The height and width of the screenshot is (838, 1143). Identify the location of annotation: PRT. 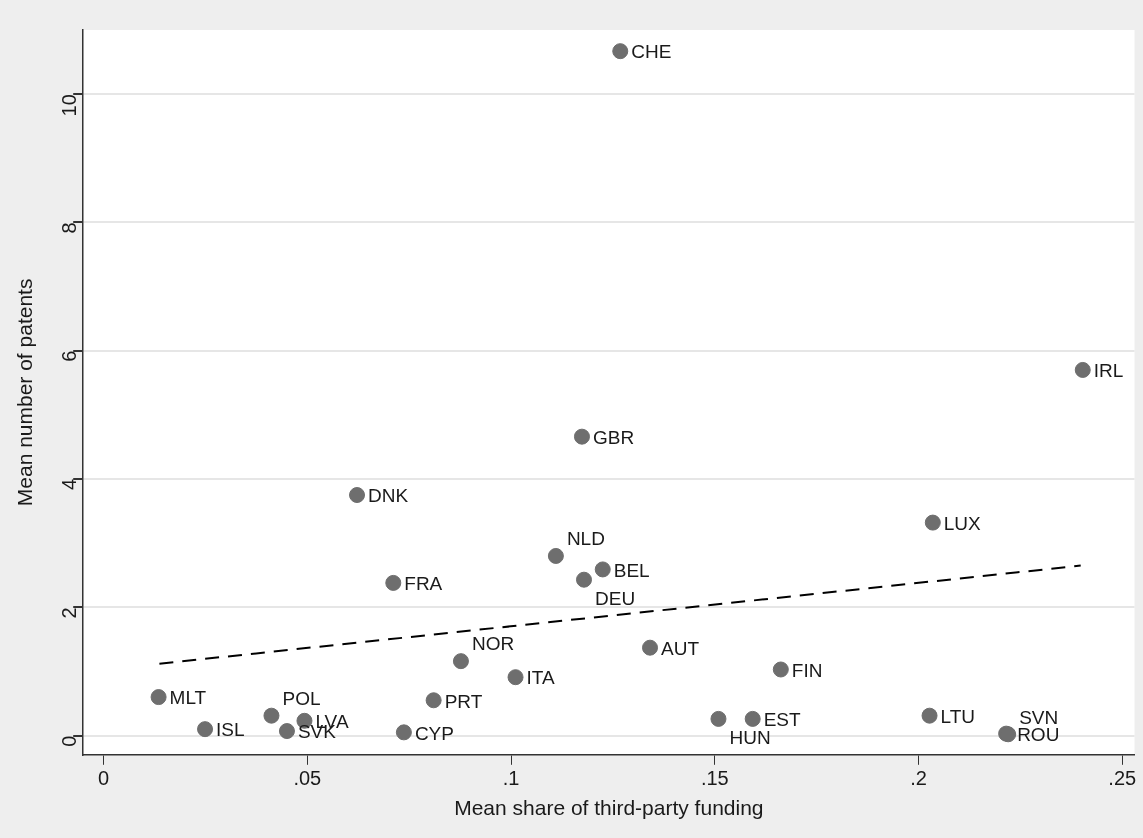
(463, 701).